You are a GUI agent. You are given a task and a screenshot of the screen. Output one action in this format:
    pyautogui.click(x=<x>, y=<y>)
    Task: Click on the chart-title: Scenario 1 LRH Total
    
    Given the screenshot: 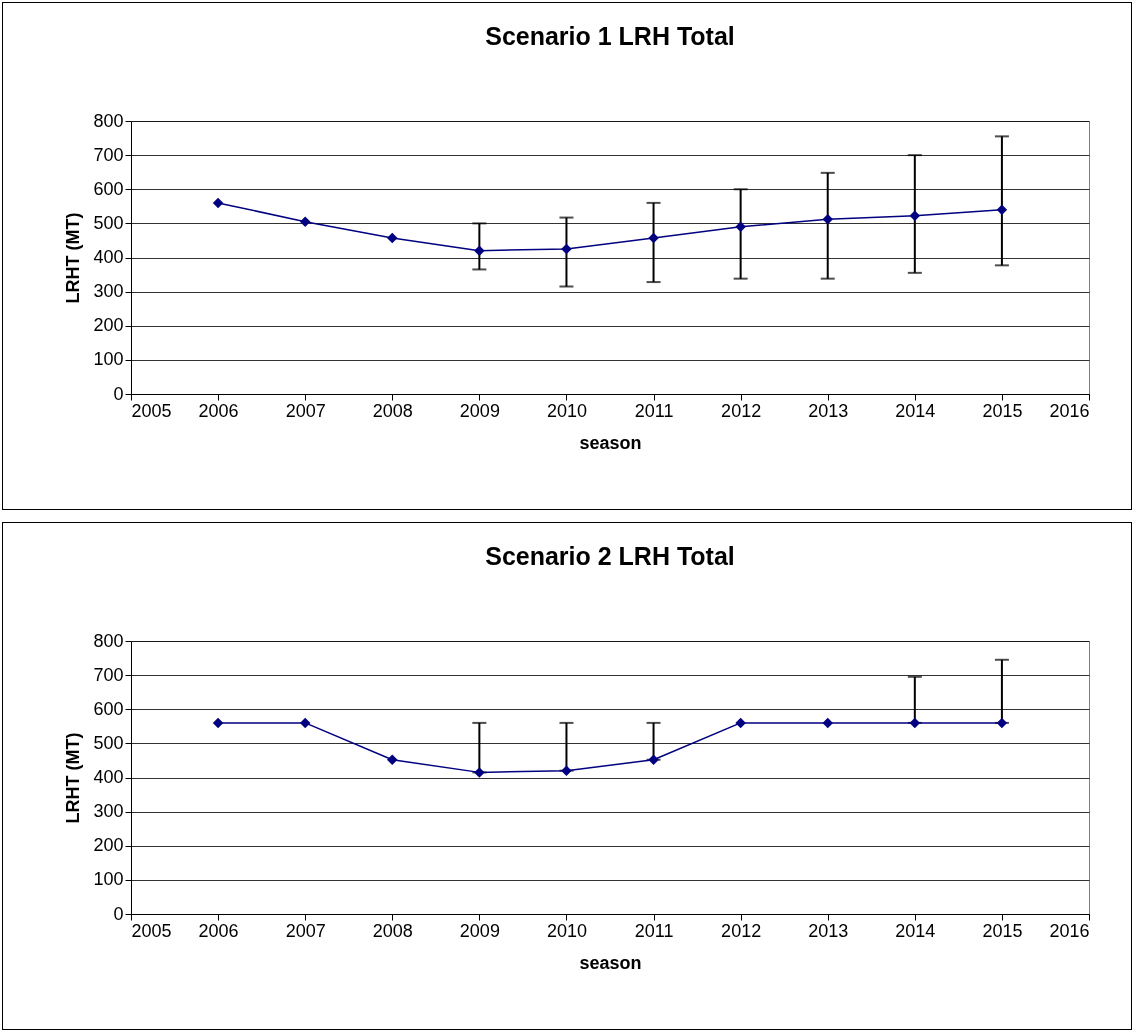 What is the action you would take?
    pyautogui.click(x=610, y=36)
    